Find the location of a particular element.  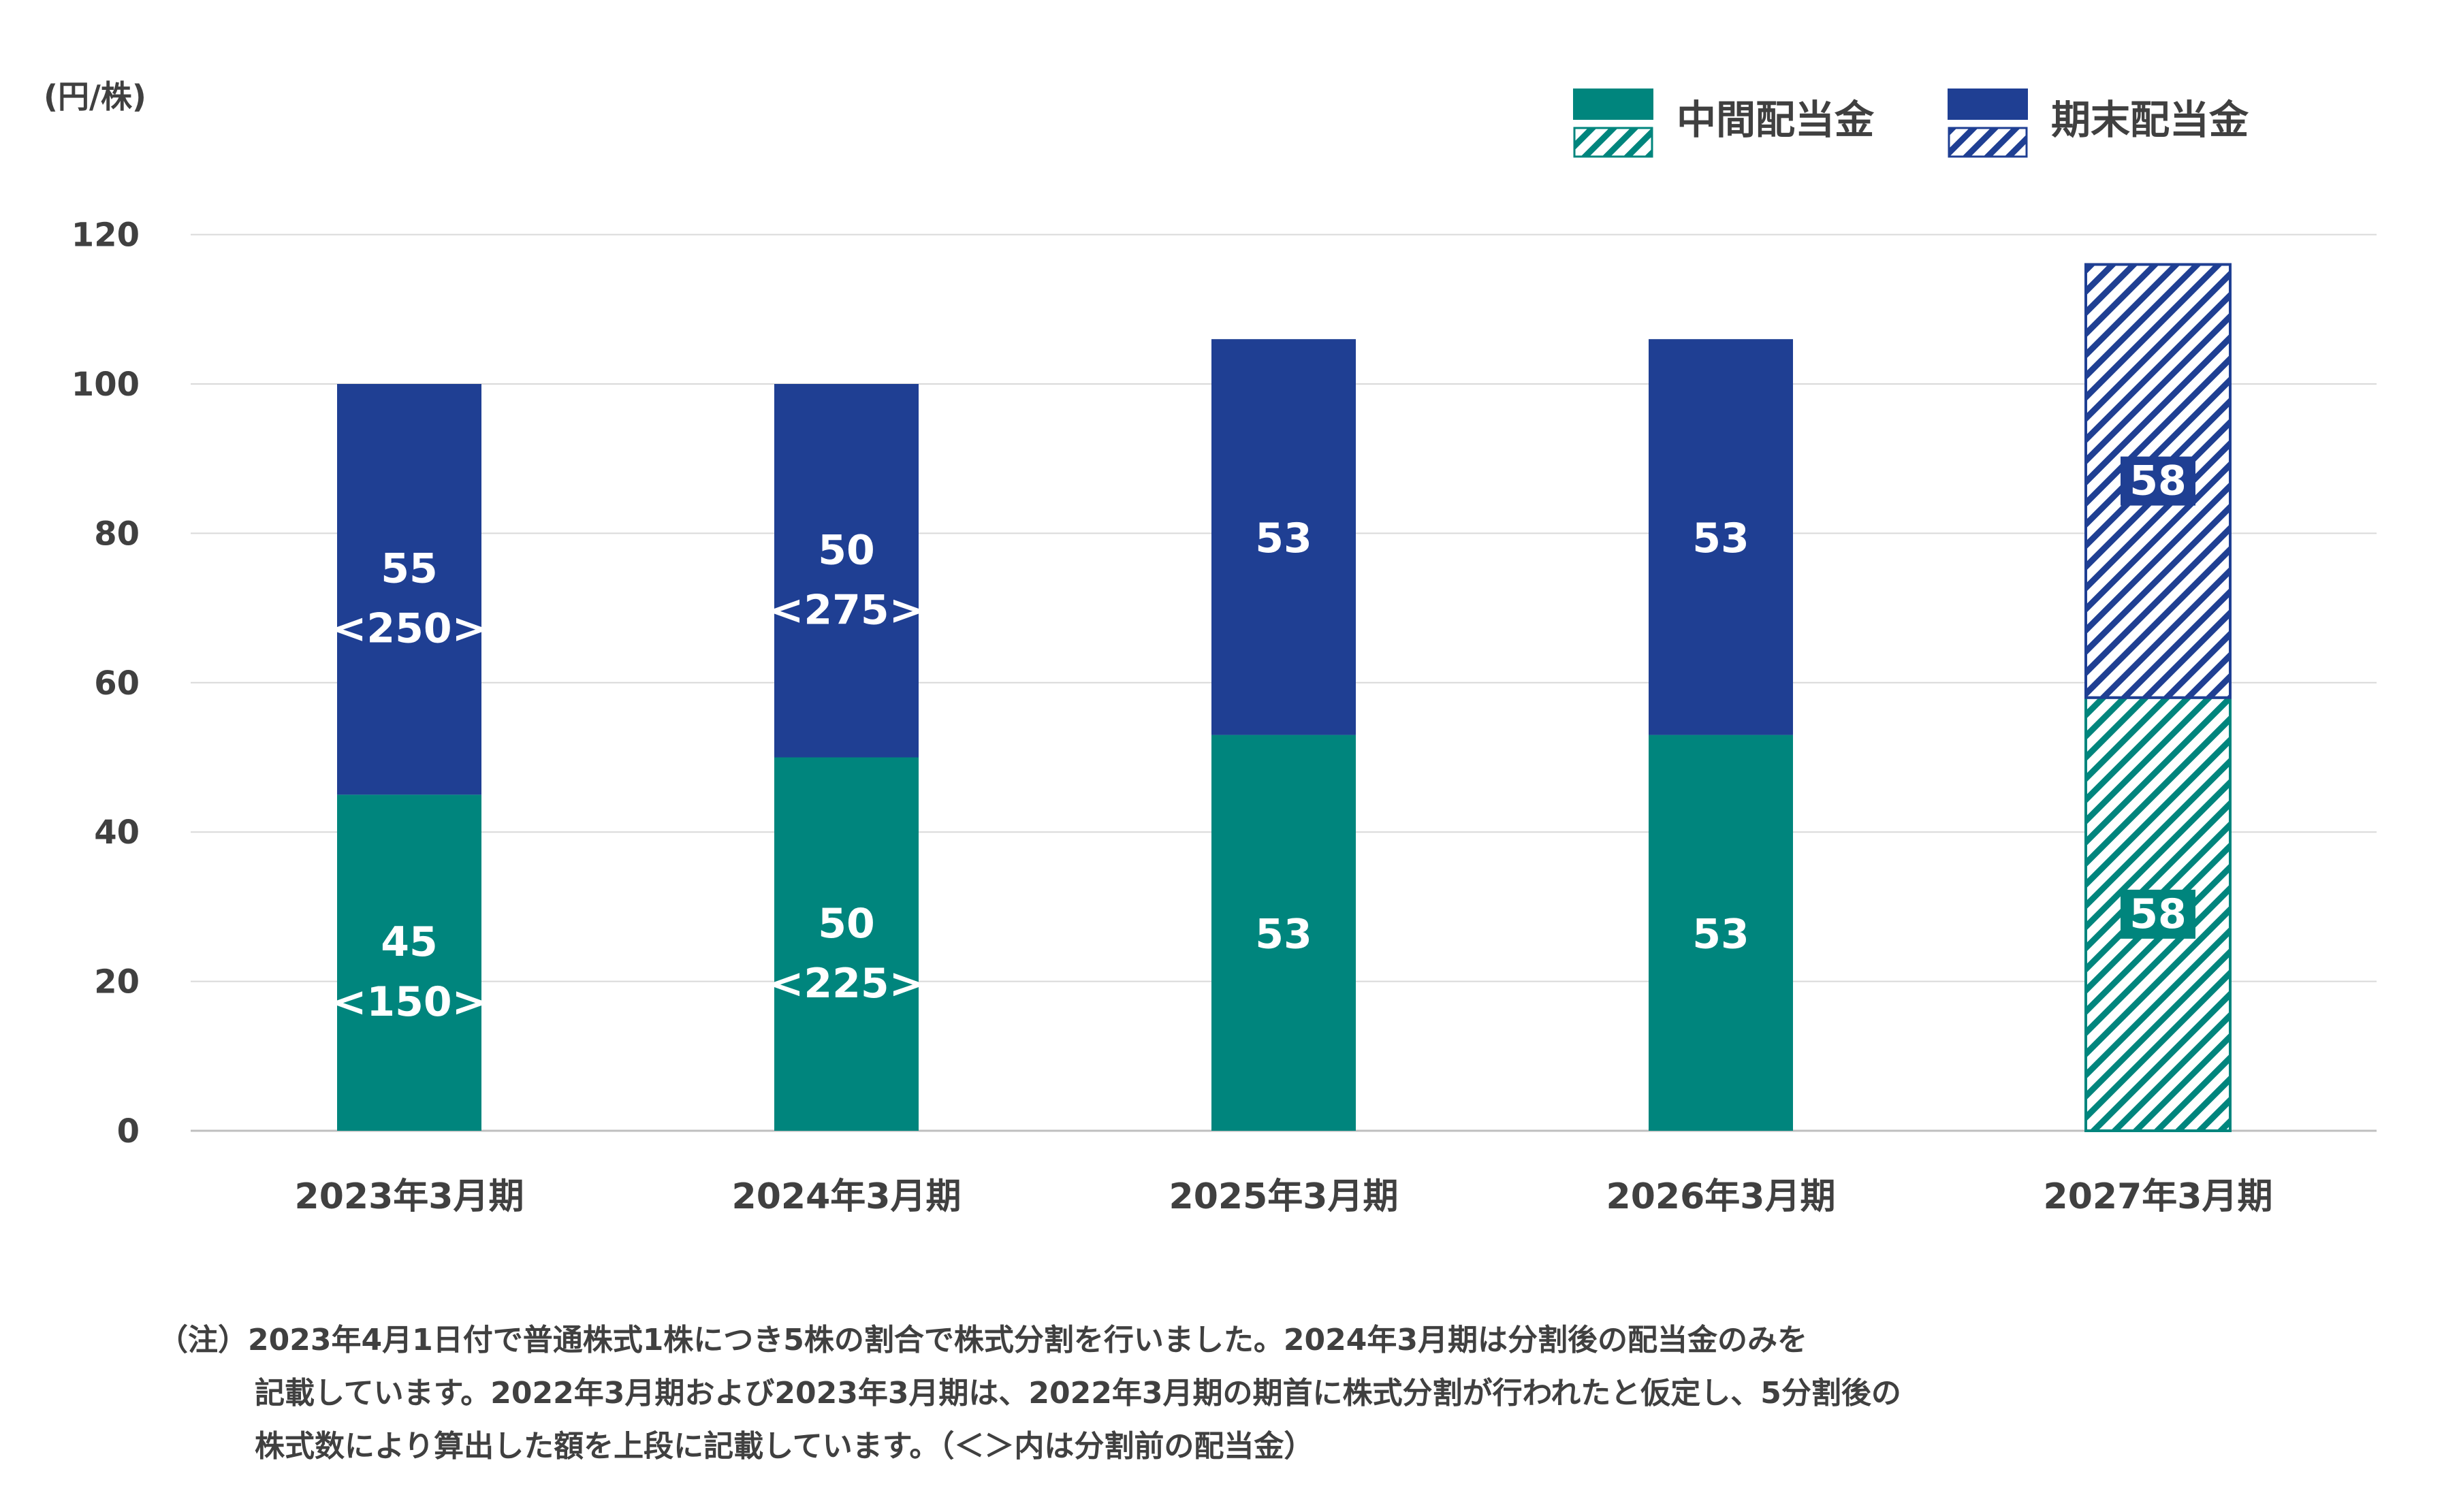

x-category-label: 2026年3月期 is located at coordinates (1721, 1196).